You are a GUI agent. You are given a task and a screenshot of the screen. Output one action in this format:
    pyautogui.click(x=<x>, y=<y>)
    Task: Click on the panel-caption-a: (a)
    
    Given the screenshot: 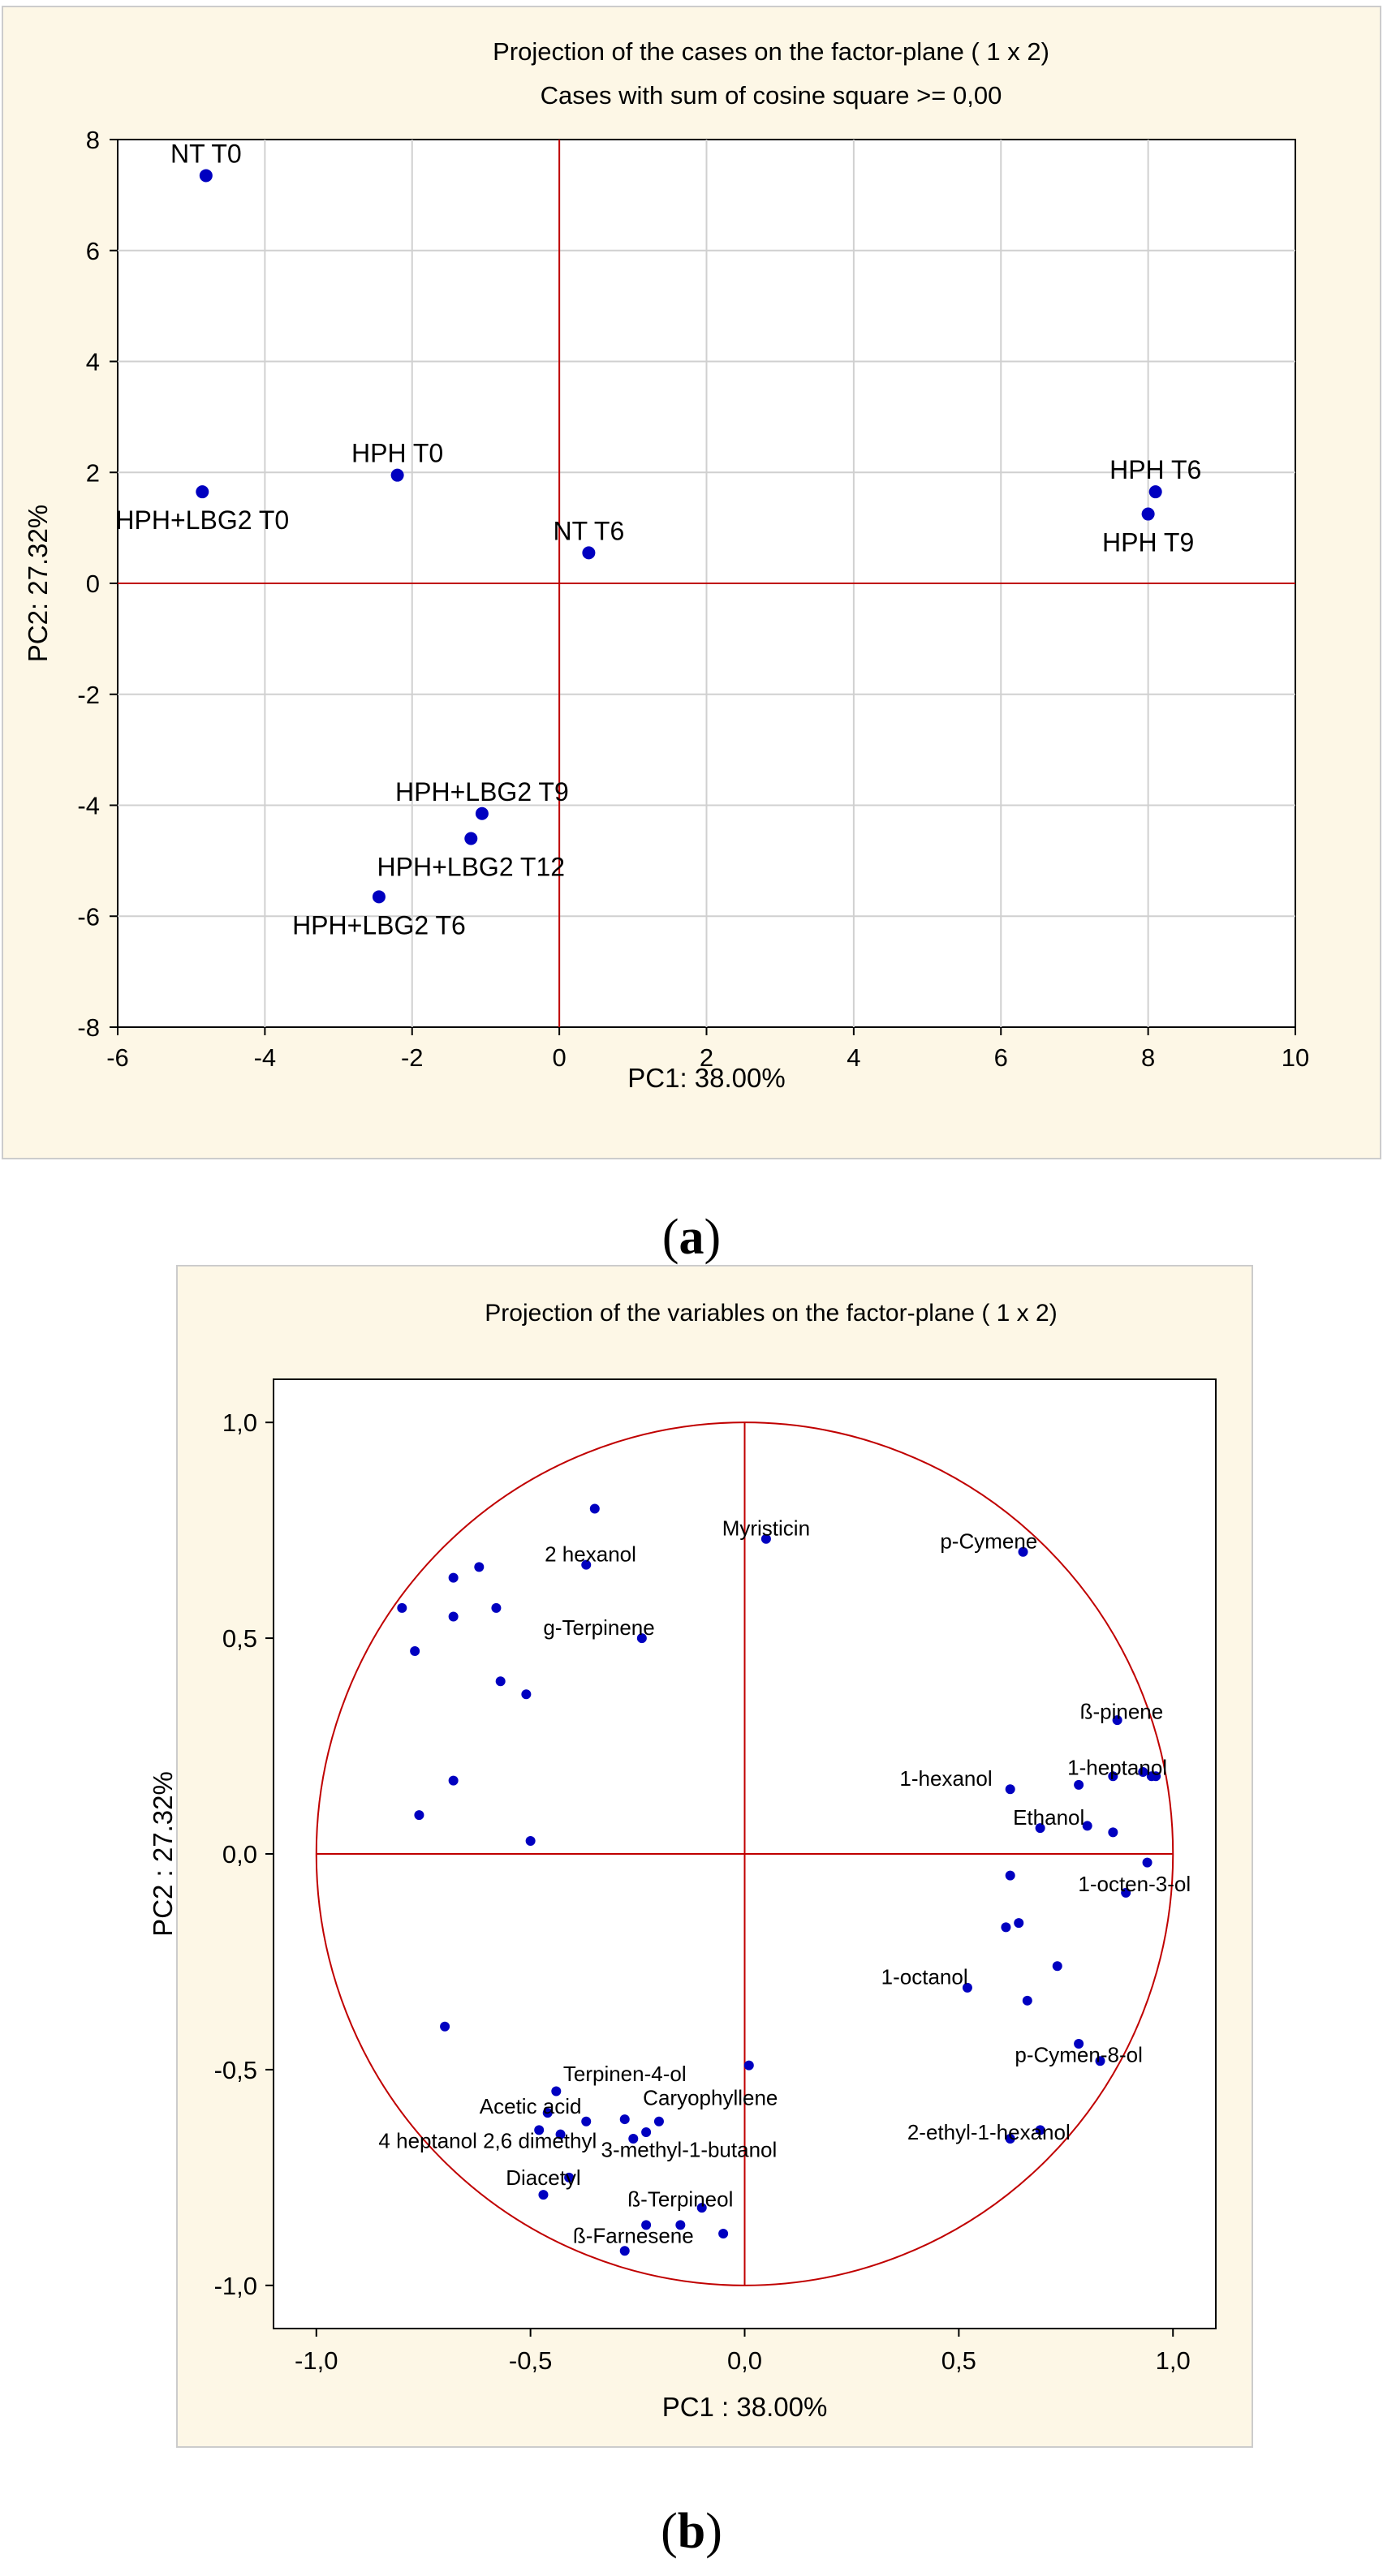 What is the action you would take?
    pyautogui.click(x=692, y=1237)
    